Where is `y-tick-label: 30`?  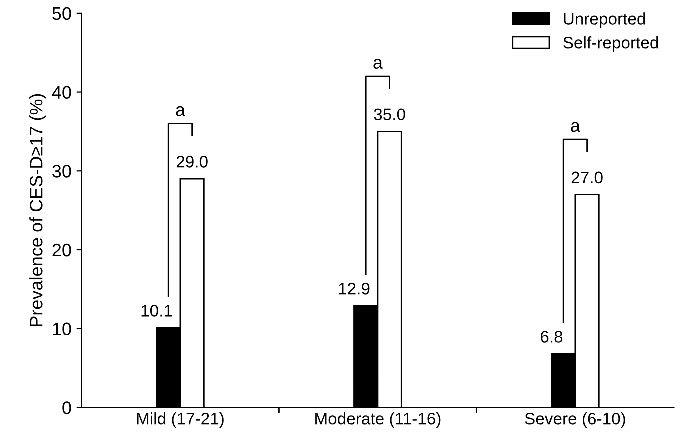 y-tick-label: 30 is located at coordinates (62, 171).